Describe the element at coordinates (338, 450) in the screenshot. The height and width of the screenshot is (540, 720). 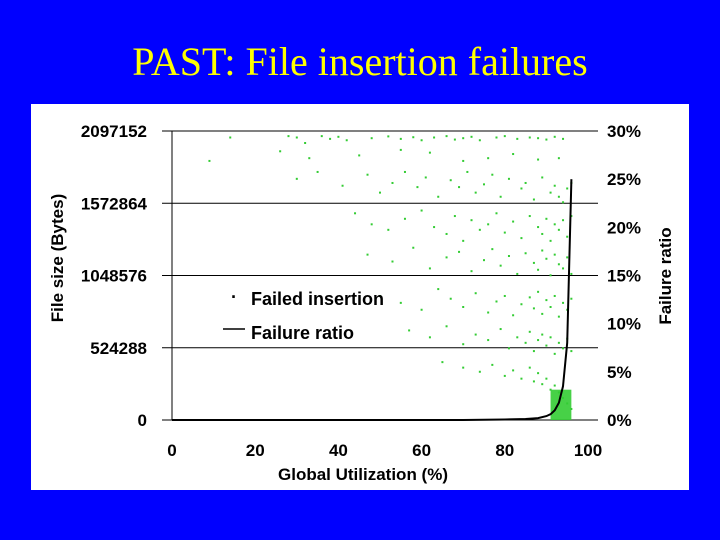
I see `x-tick: 40` at that location.